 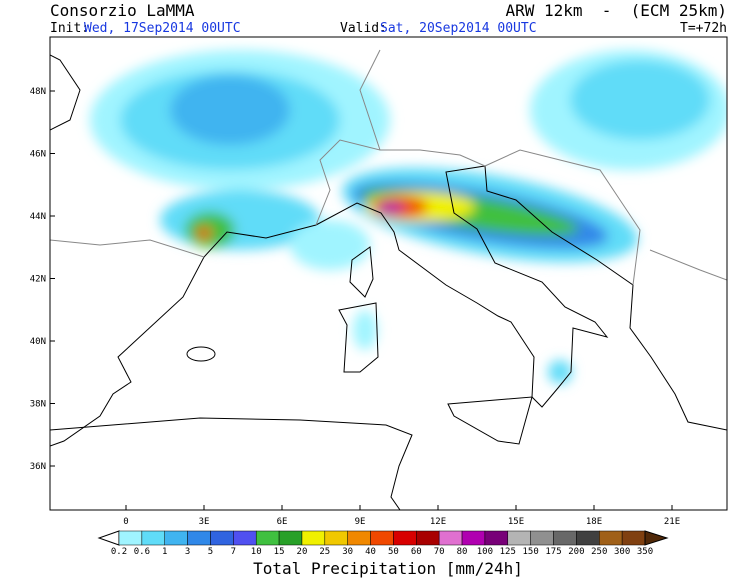 I want to click on lon-label: 3E, so click(x=204, y=522).